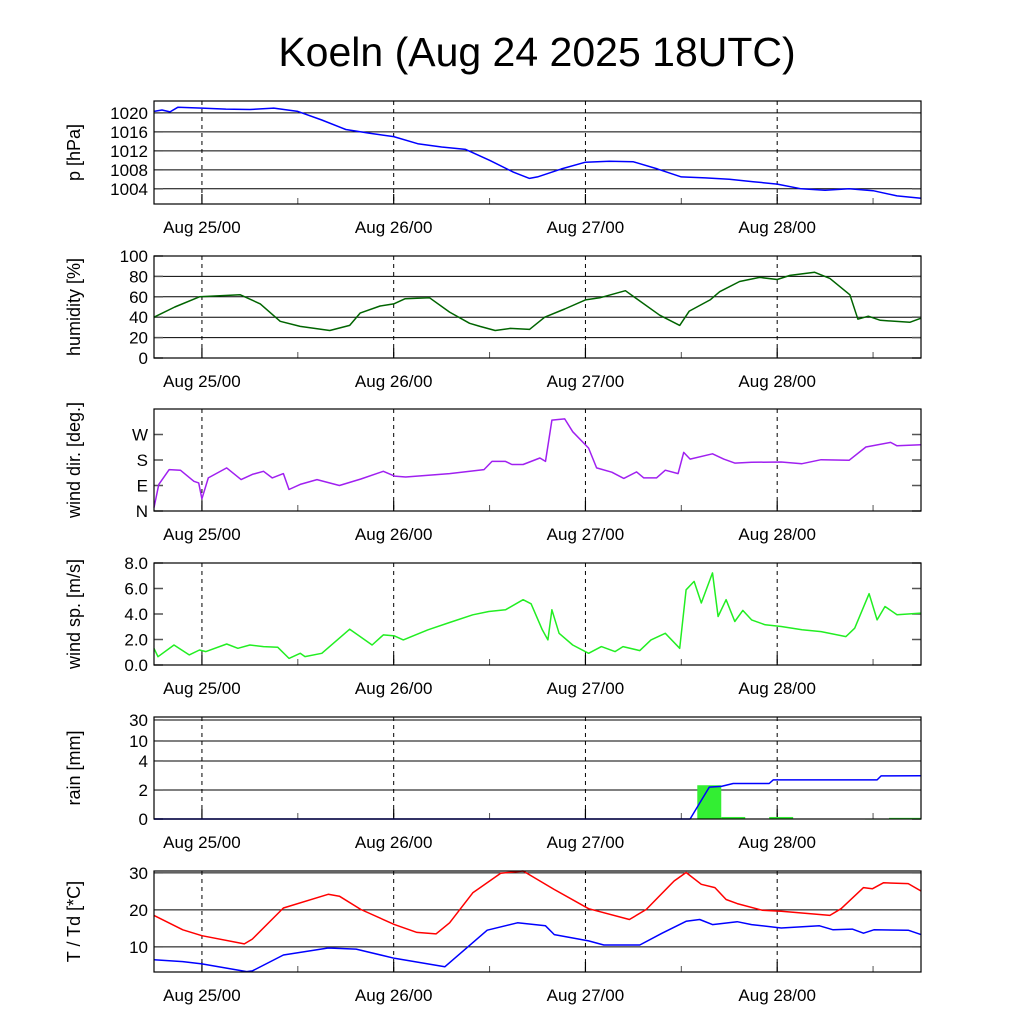  Describe the element at coordinates (537, 463) in the screenshot. I see `wind-direction-line` at that location.